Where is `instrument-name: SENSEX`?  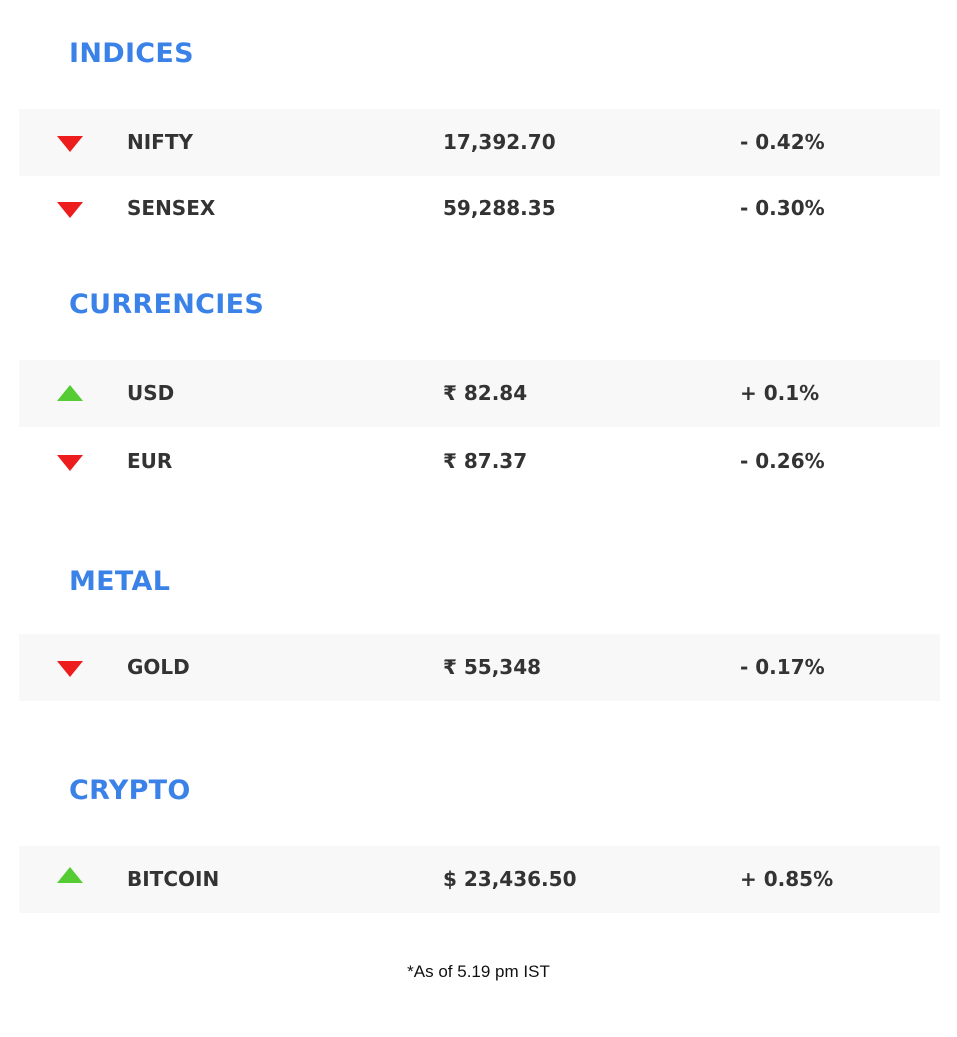 instrument-name: SENSEX is located at coordinates (171, 208).